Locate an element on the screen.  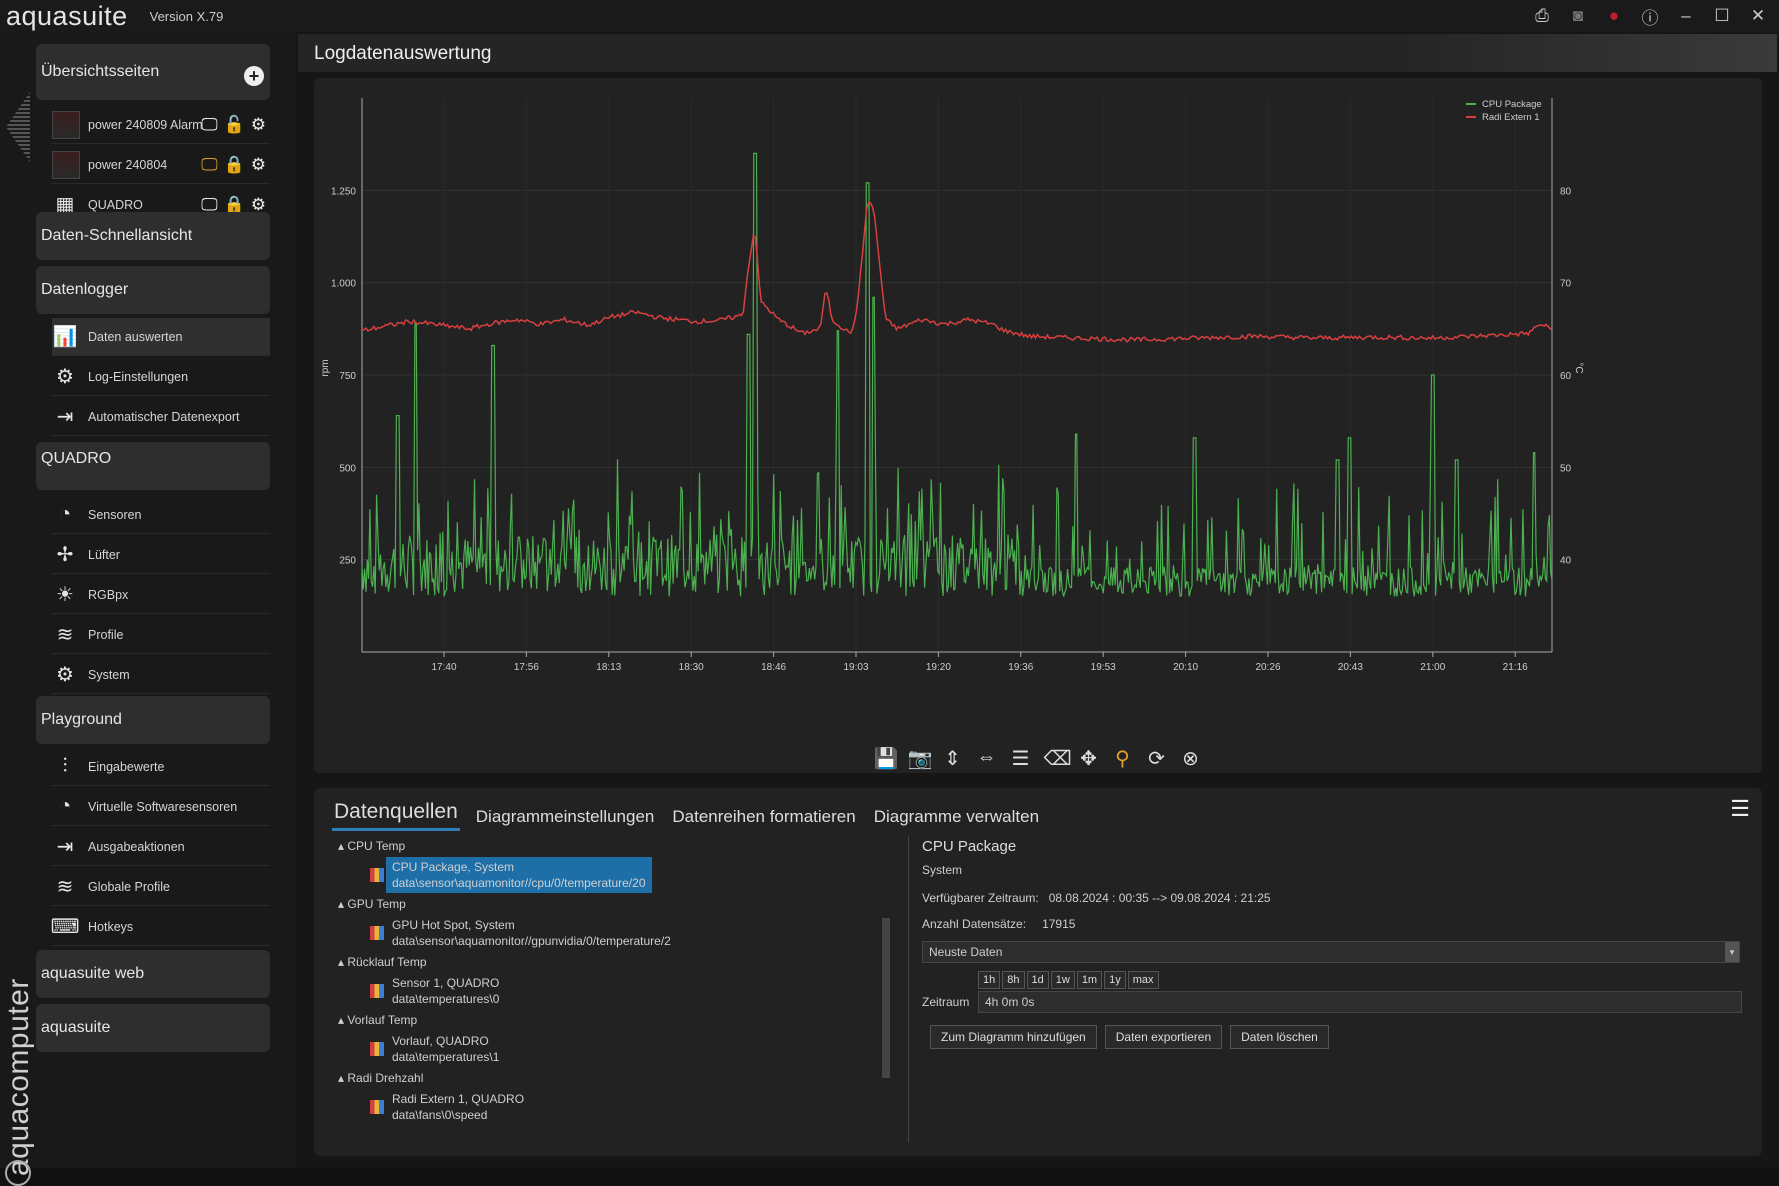
sidebar-item-system: ⚙ System is located at coordinates (161, 675).